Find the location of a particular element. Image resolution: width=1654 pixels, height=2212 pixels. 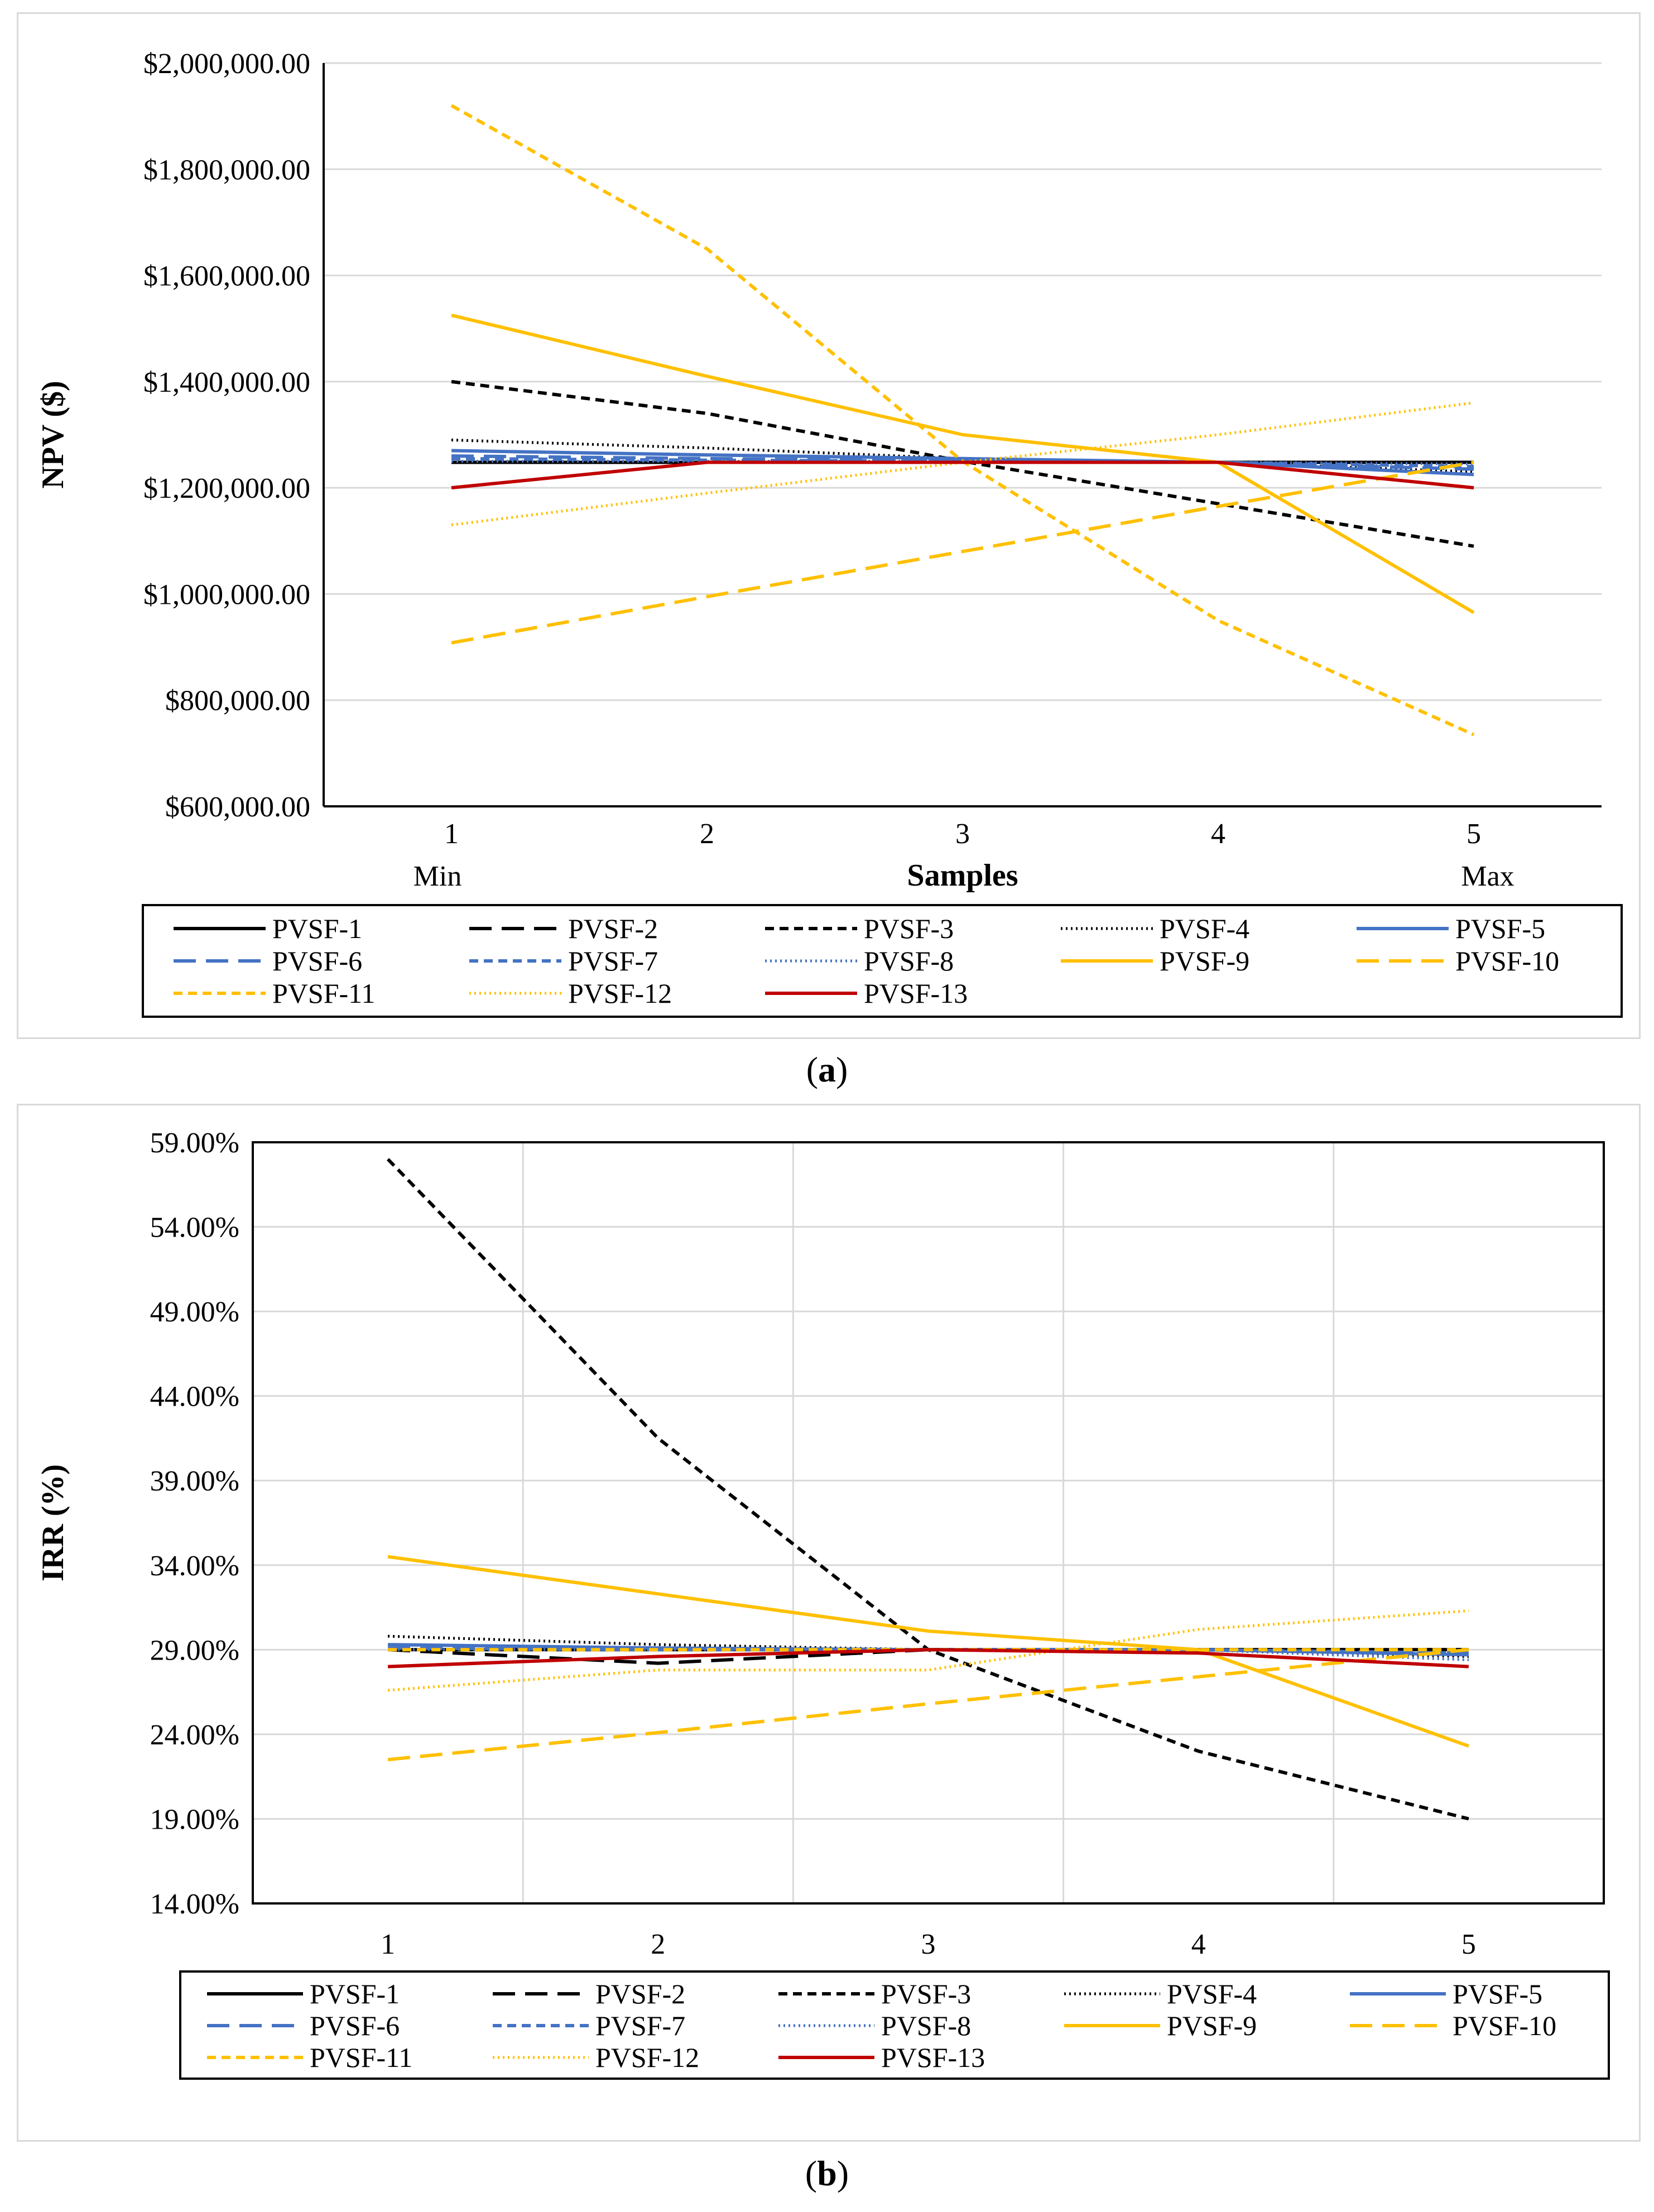

y-axis-title: IRR (%) is located at coordinates (53, 1522).